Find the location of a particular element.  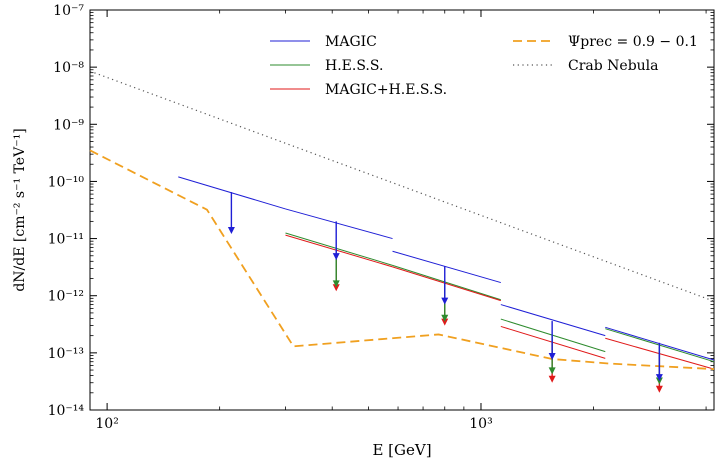

x-tick-label: 10³ is located at coordinates (480, 424).